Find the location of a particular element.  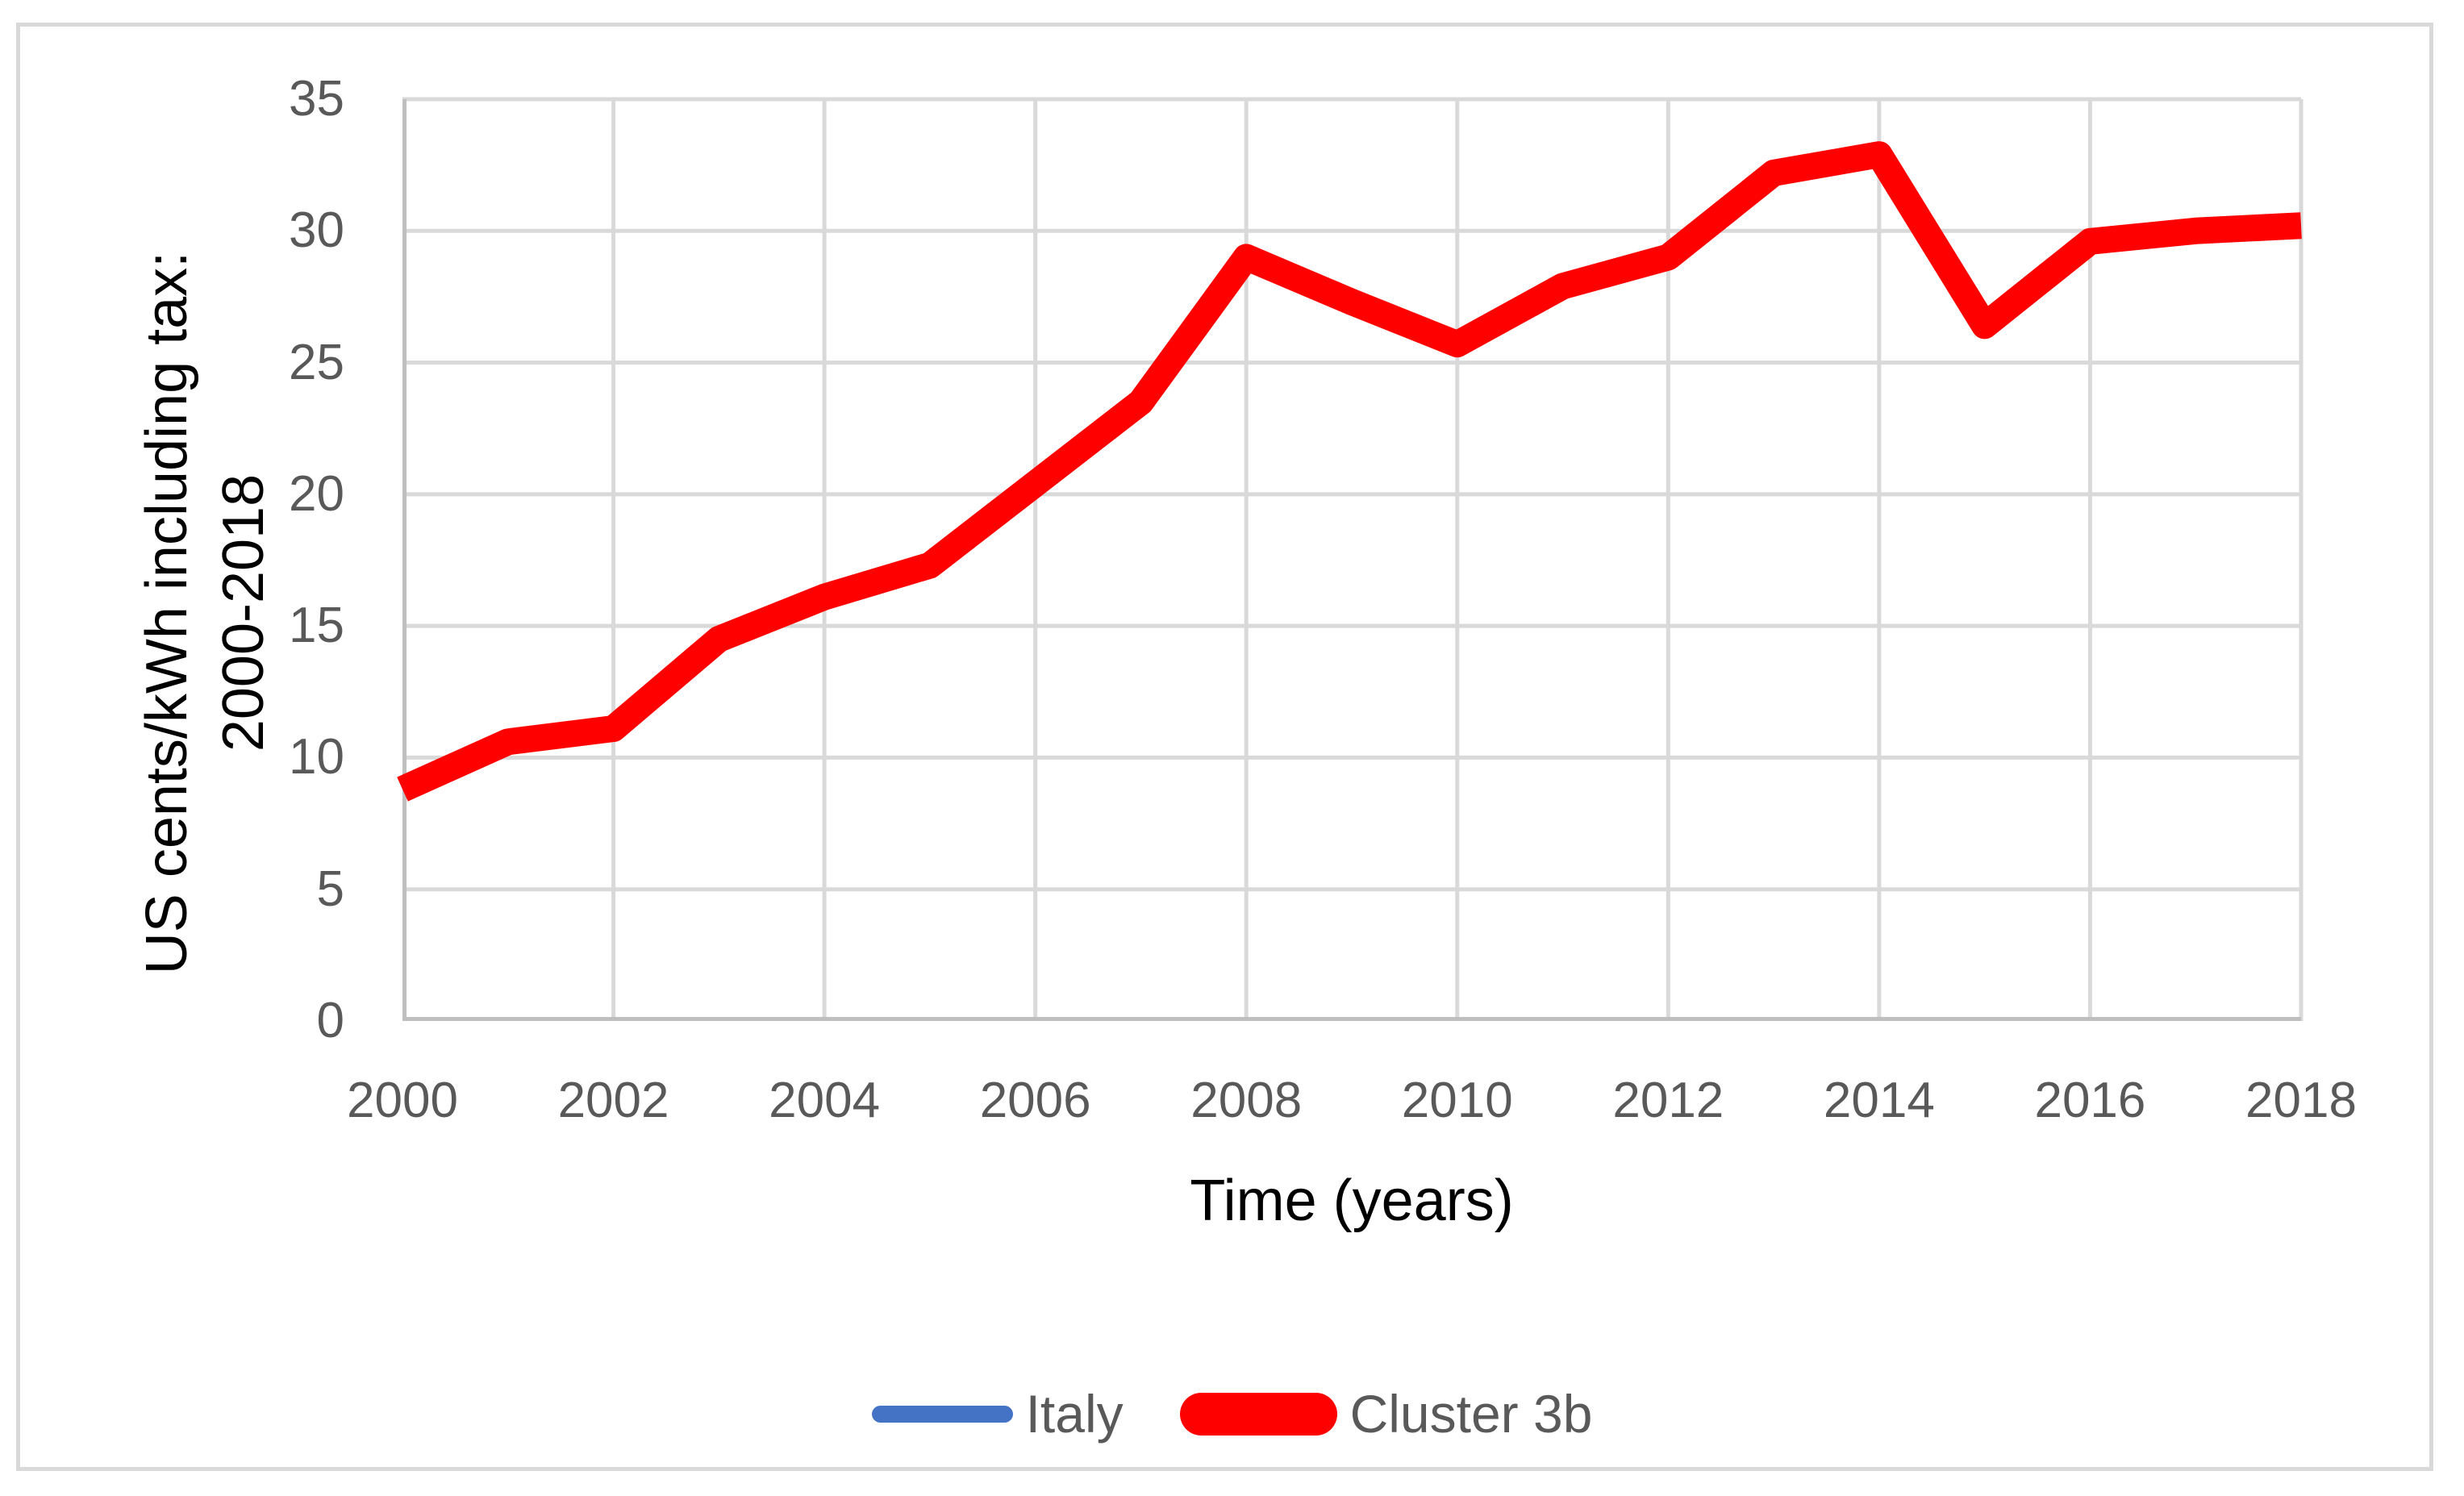

x-tick-label-2012: 2012 is located at coordinates (1668, 1100).